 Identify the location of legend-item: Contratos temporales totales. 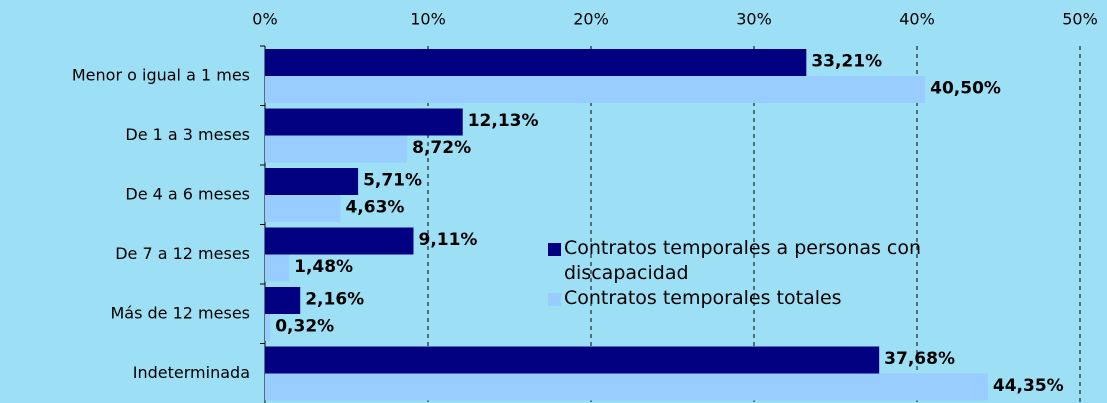
(798, 298).